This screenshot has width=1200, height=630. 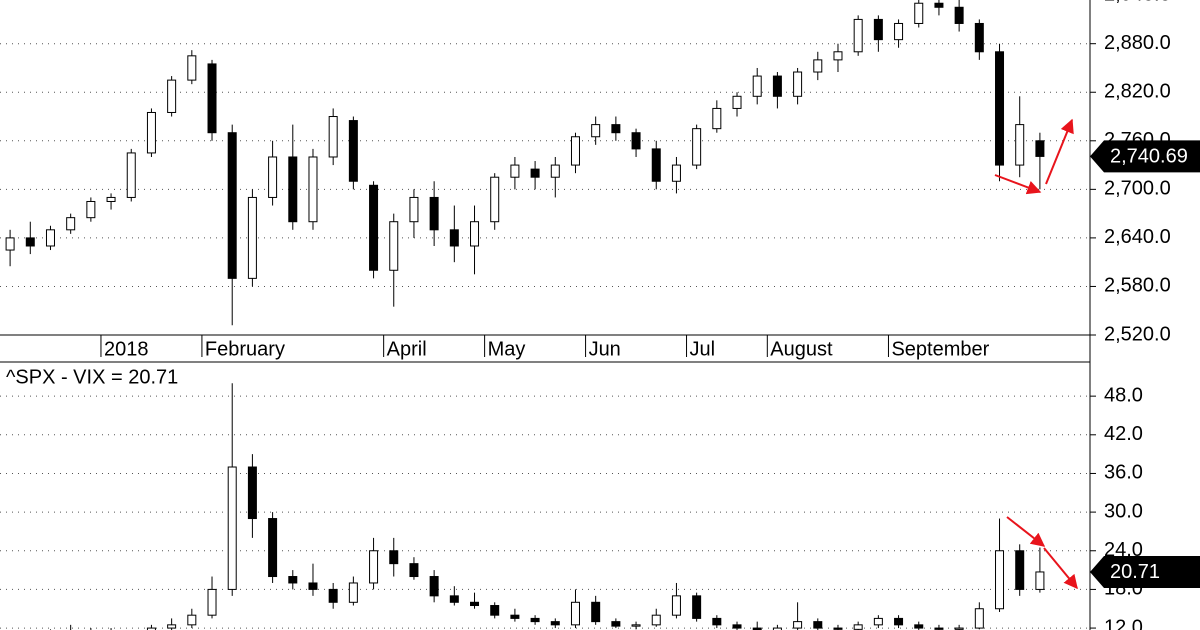 I want to click on last-price-marker, so click(x=1145, y=156).